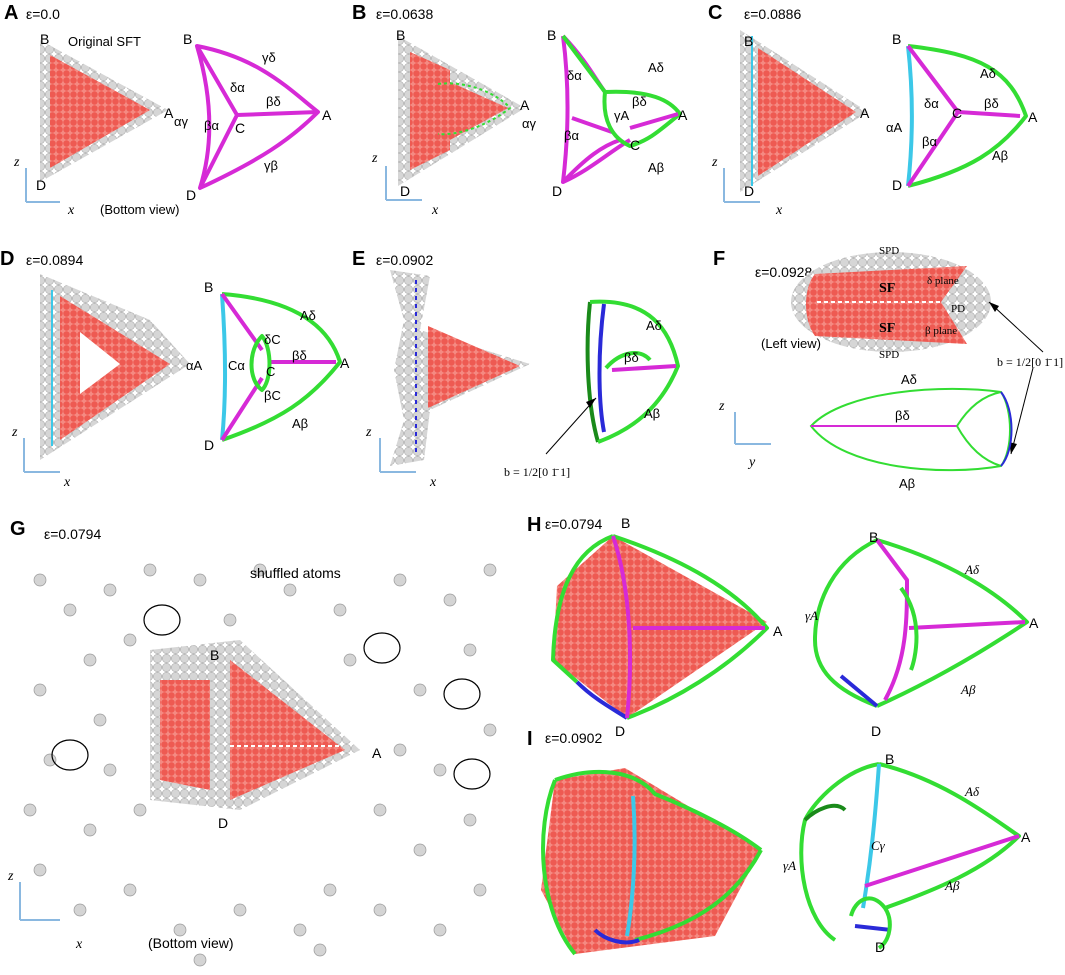  I want to click on panel-label: H, so click(534, 525).